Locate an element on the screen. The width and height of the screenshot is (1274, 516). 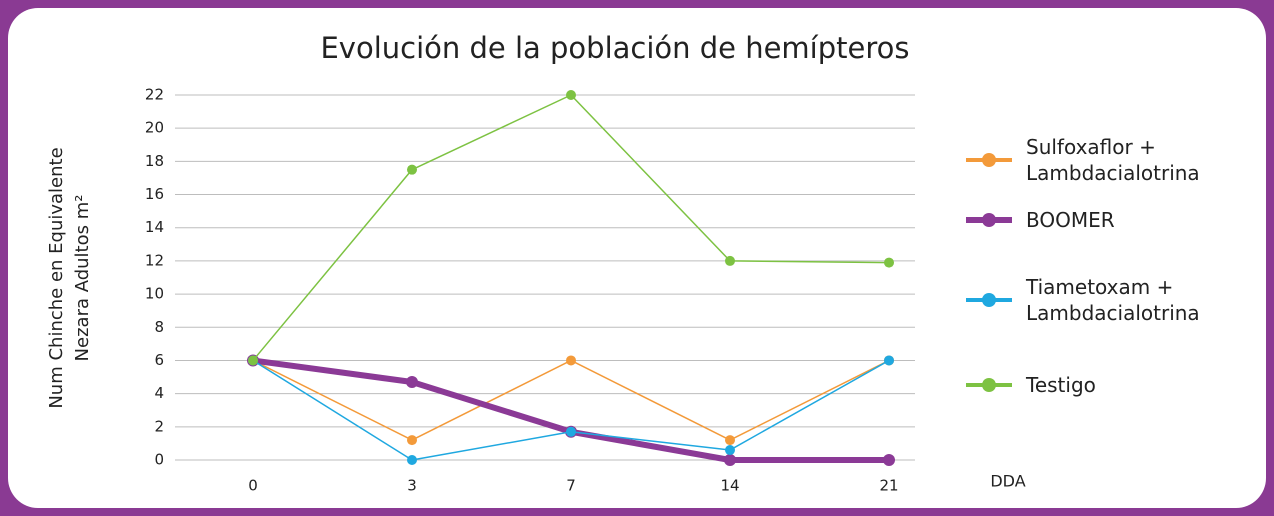
y-tick-label: 8 is located at coordinates (159, 327).